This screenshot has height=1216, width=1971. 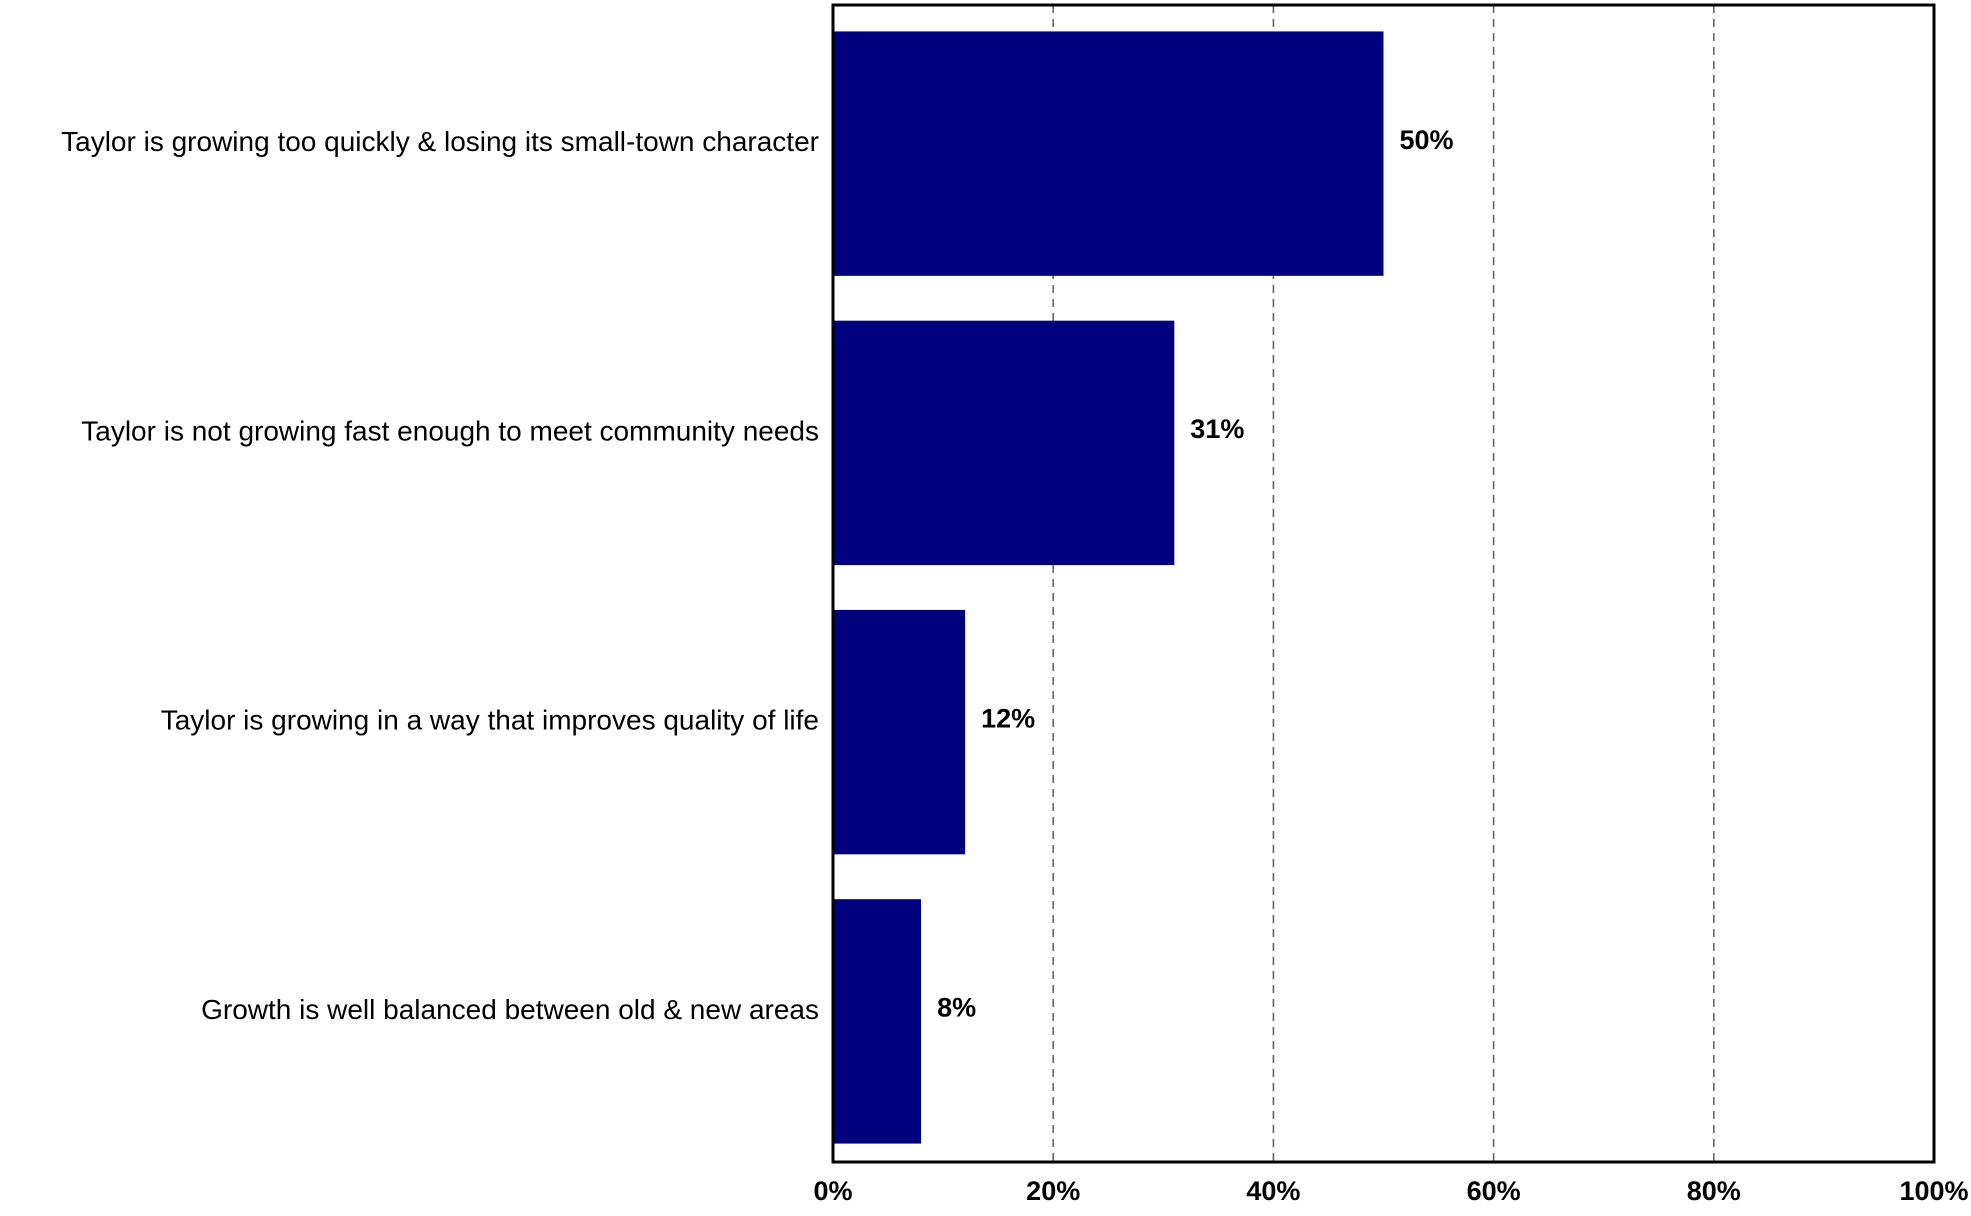 I want to click on value-label-1: 50%, so click(x=1427, y=140).